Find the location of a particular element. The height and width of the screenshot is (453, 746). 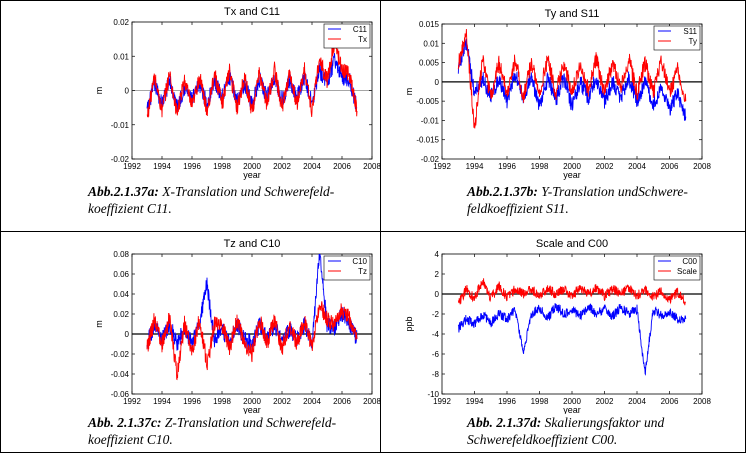

y-tick-label: 0.04 is located at coordinates (121, 294).